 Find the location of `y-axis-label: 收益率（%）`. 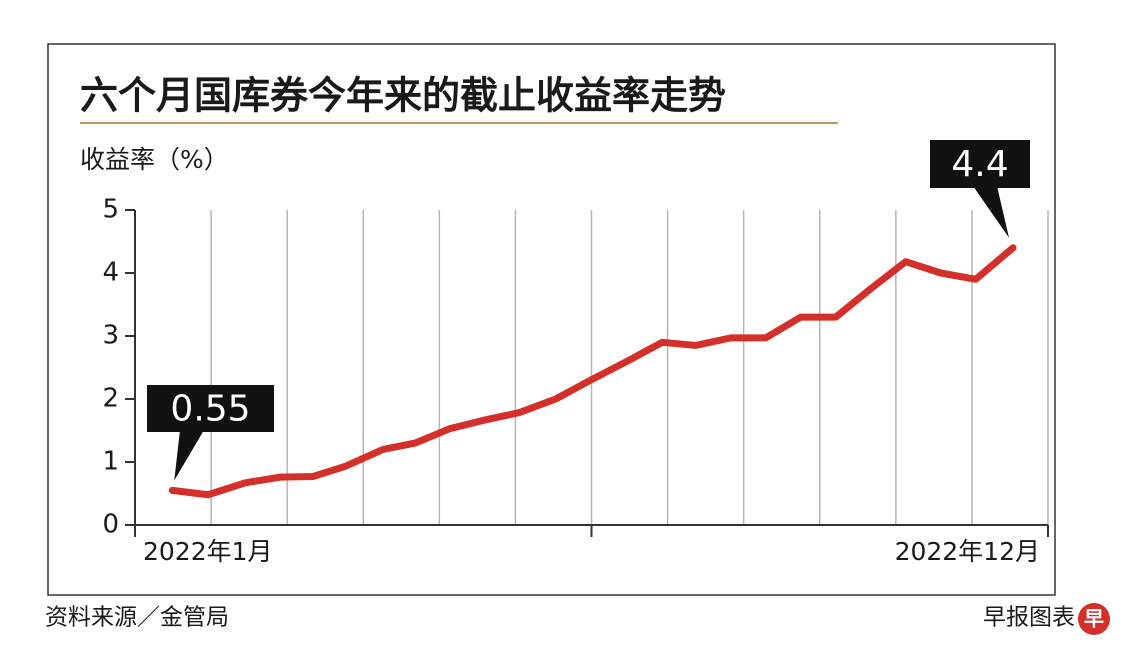

y-axis-label: 收益率（%） is located at coordinates (154, 159).